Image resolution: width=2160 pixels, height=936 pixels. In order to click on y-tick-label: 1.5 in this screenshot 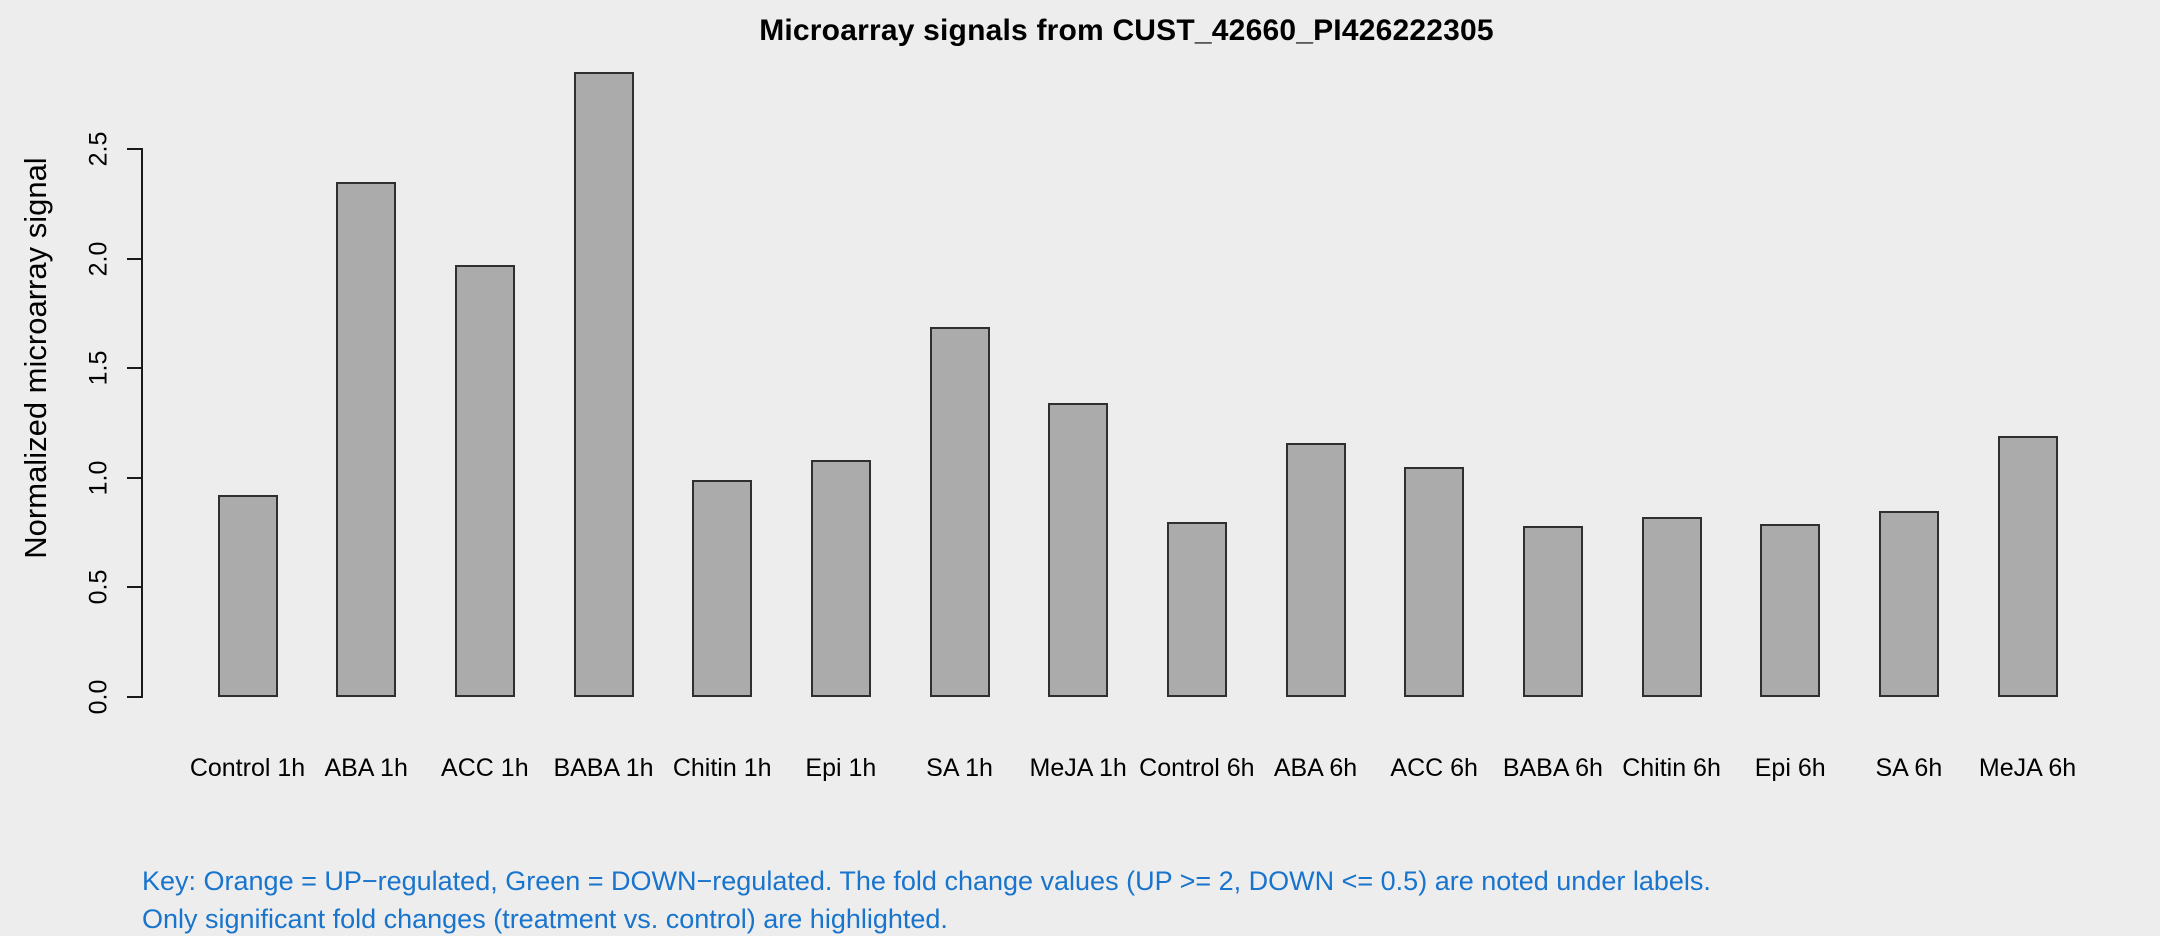, I will do `click(98, 368)`.